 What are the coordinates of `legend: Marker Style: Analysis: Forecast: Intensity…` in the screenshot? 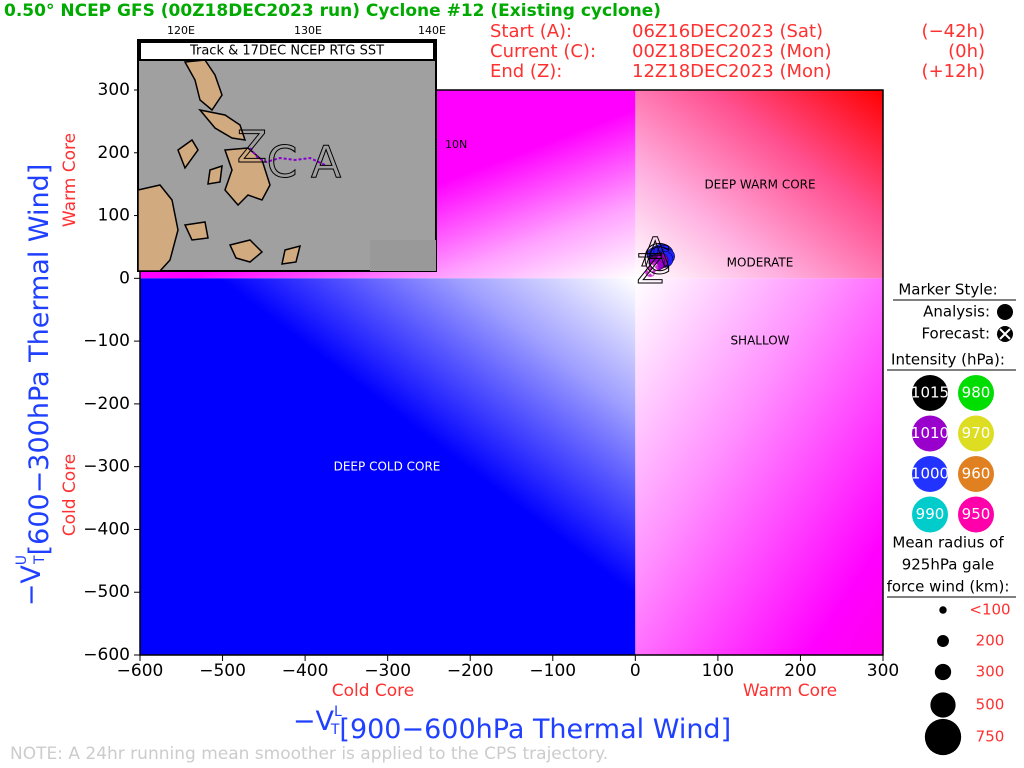 It's located at (951, 518).